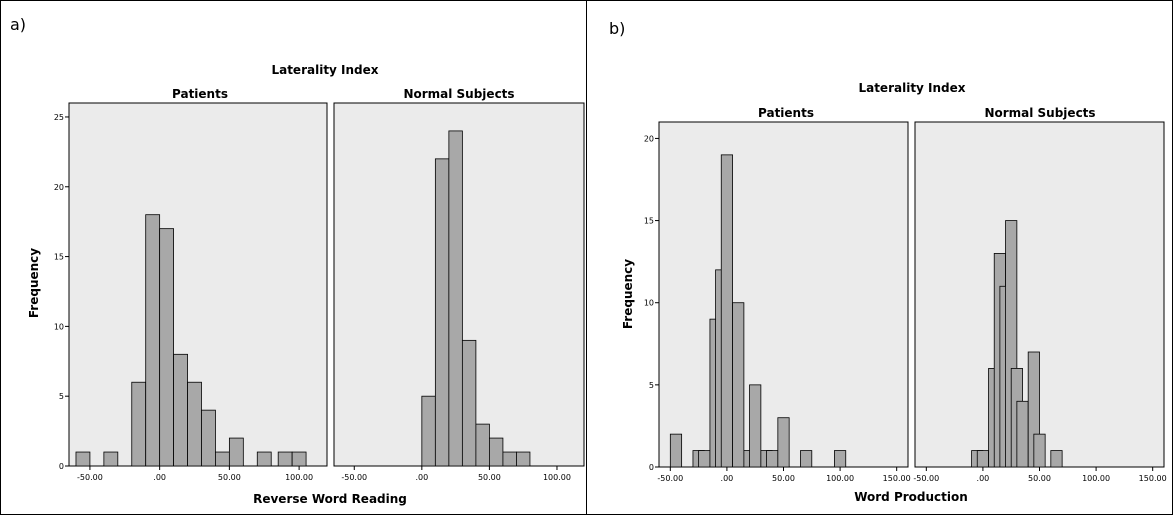  What do you see at coordinates (330, 499) in the screenshot?
I see `panel-a-xlabel: Reverse Word Reading` at bounding box center [330, 499].